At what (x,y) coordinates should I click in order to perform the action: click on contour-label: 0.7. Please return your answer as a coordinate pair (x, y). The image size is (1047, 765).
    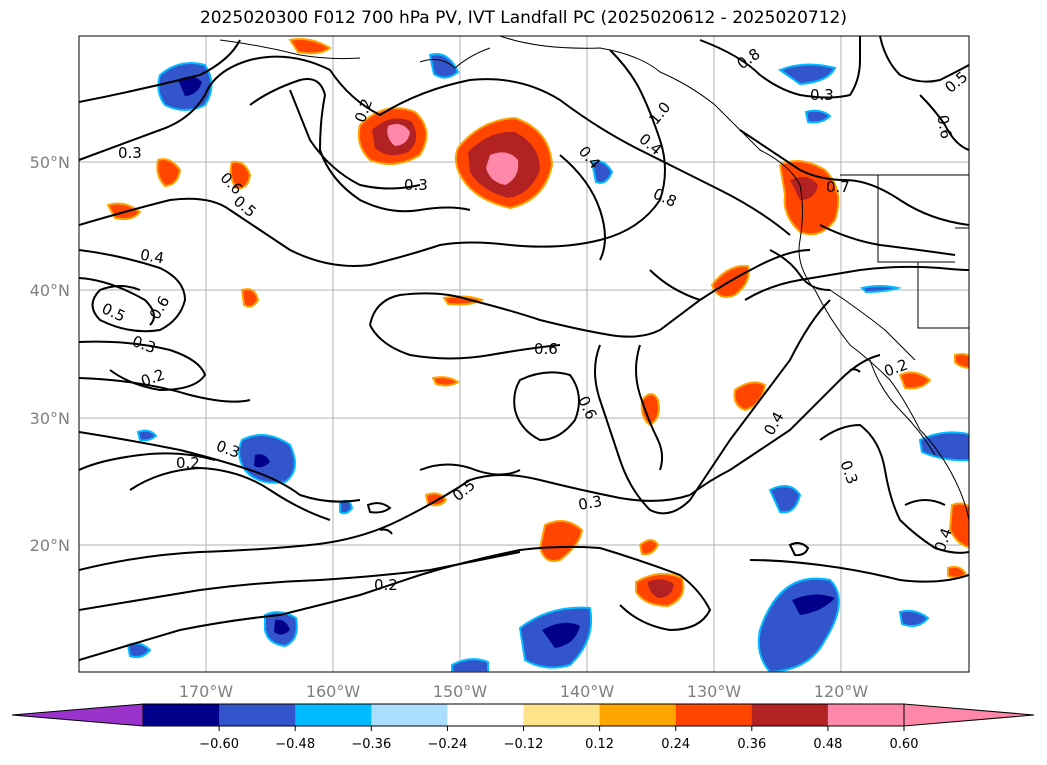
    Looking at the image, I should click on (838, 187).